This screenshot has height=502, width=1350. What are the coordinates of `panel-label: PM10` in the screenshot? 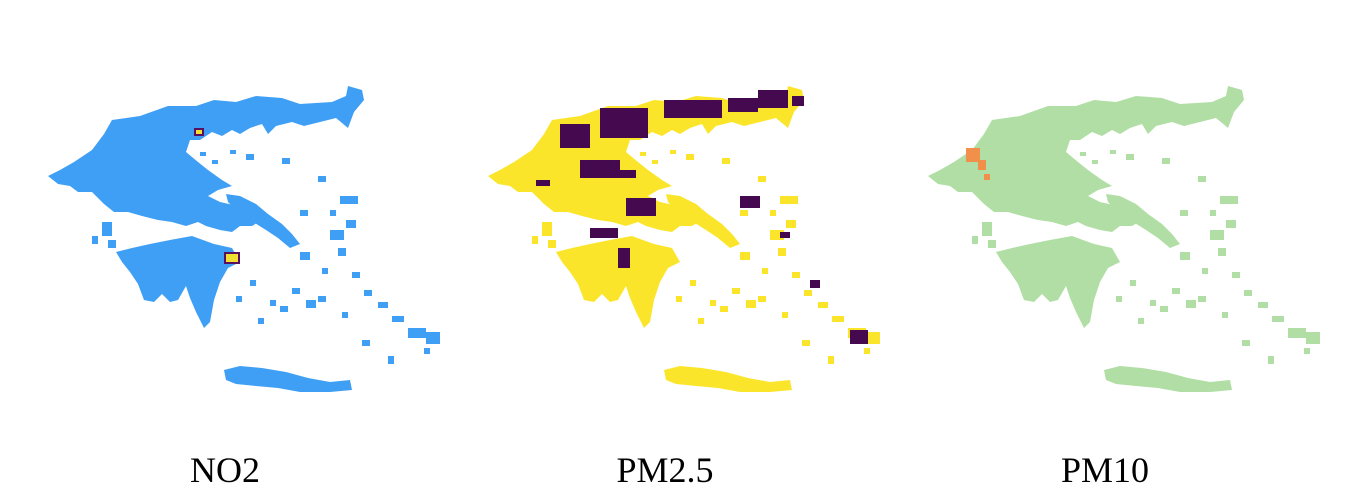 It's located at (1105, 470).